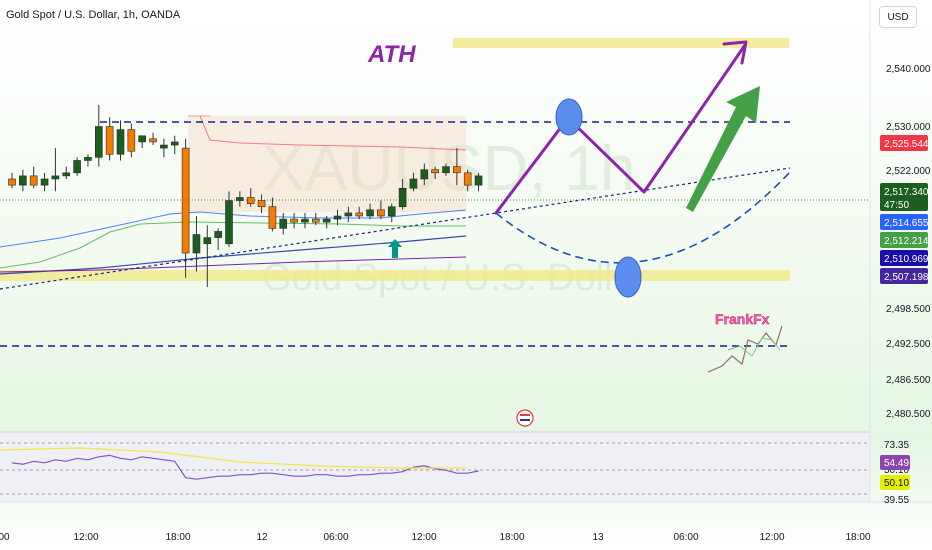 This screenshot has width=932, height=550. What do you see at coordinates (620, 129) in the screenshot?
I see `projection-purple` at bounding box center [620, 129].